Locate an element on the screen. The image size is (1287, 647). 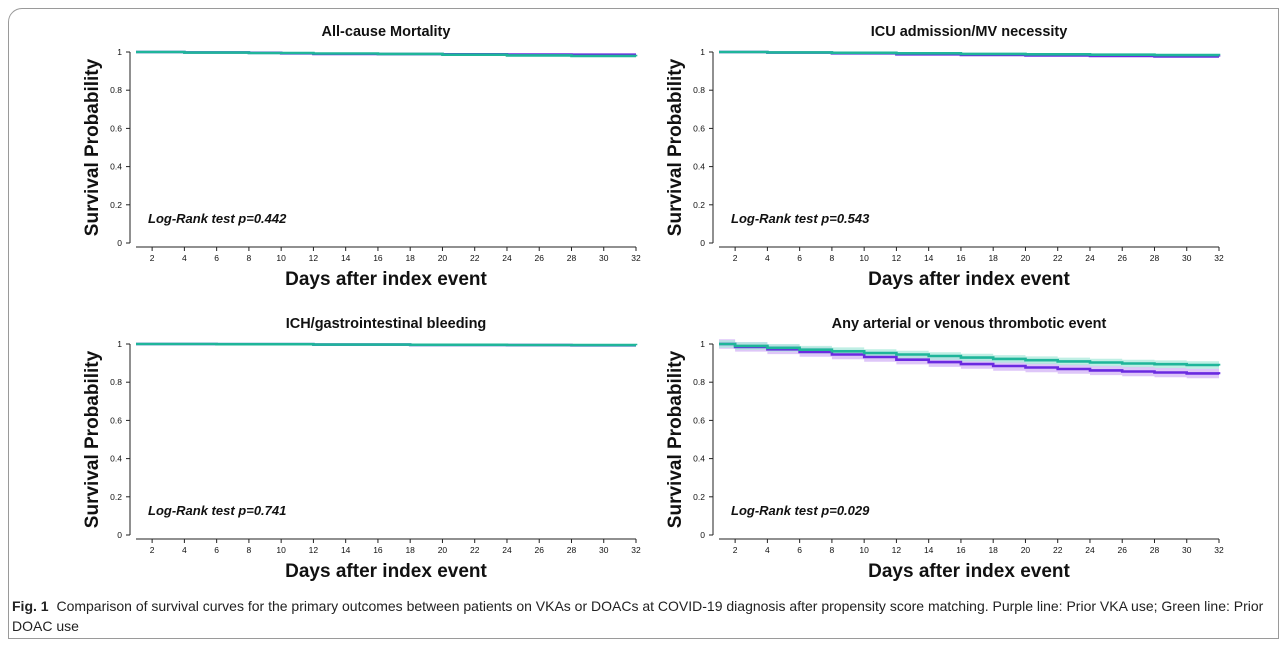
log-rank-annotation: Log-Rank test p=0.029 is located at coordinates (800, 510).